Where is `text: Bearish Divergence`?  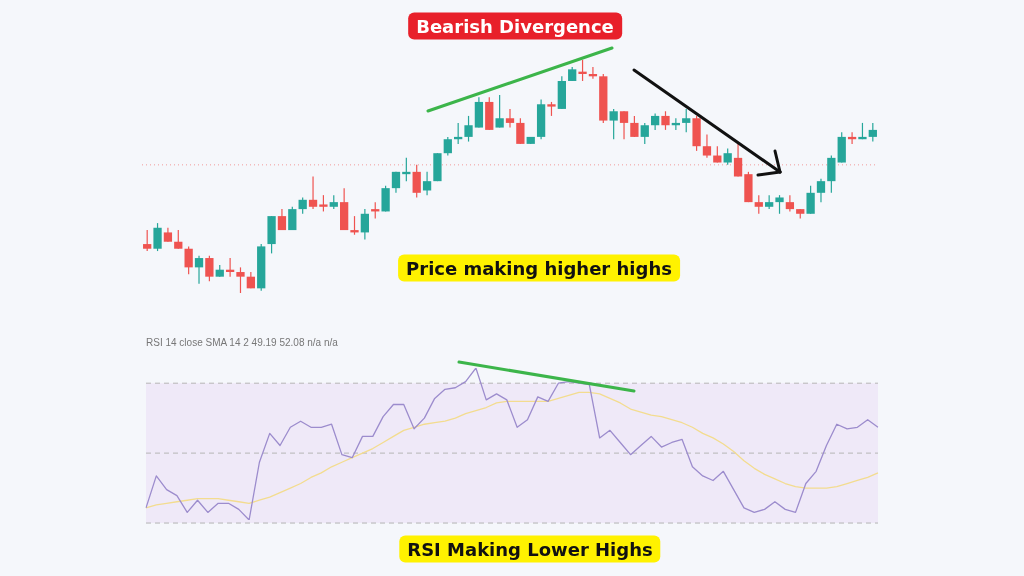 text: Bearish Divergence is located at coordinates (515, 26).